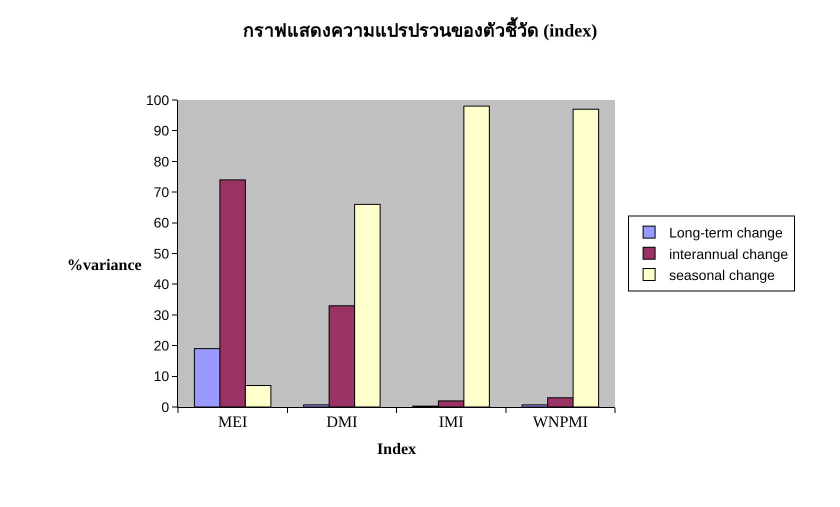 The height and width of the screenshot is (507, 840). Describe the element at coordinates (233, 423) in the screenshot. I see `x-tick-label: MEI` at that location.